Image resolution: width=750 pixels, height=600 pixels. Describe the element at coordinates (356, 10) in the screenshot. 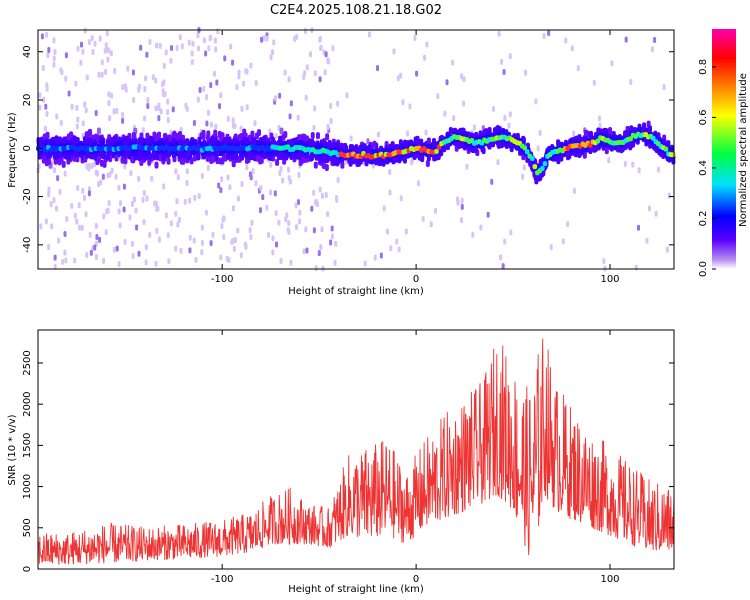

I see `chart-title: C2E4.2025.108.21.18.G02` at that location.